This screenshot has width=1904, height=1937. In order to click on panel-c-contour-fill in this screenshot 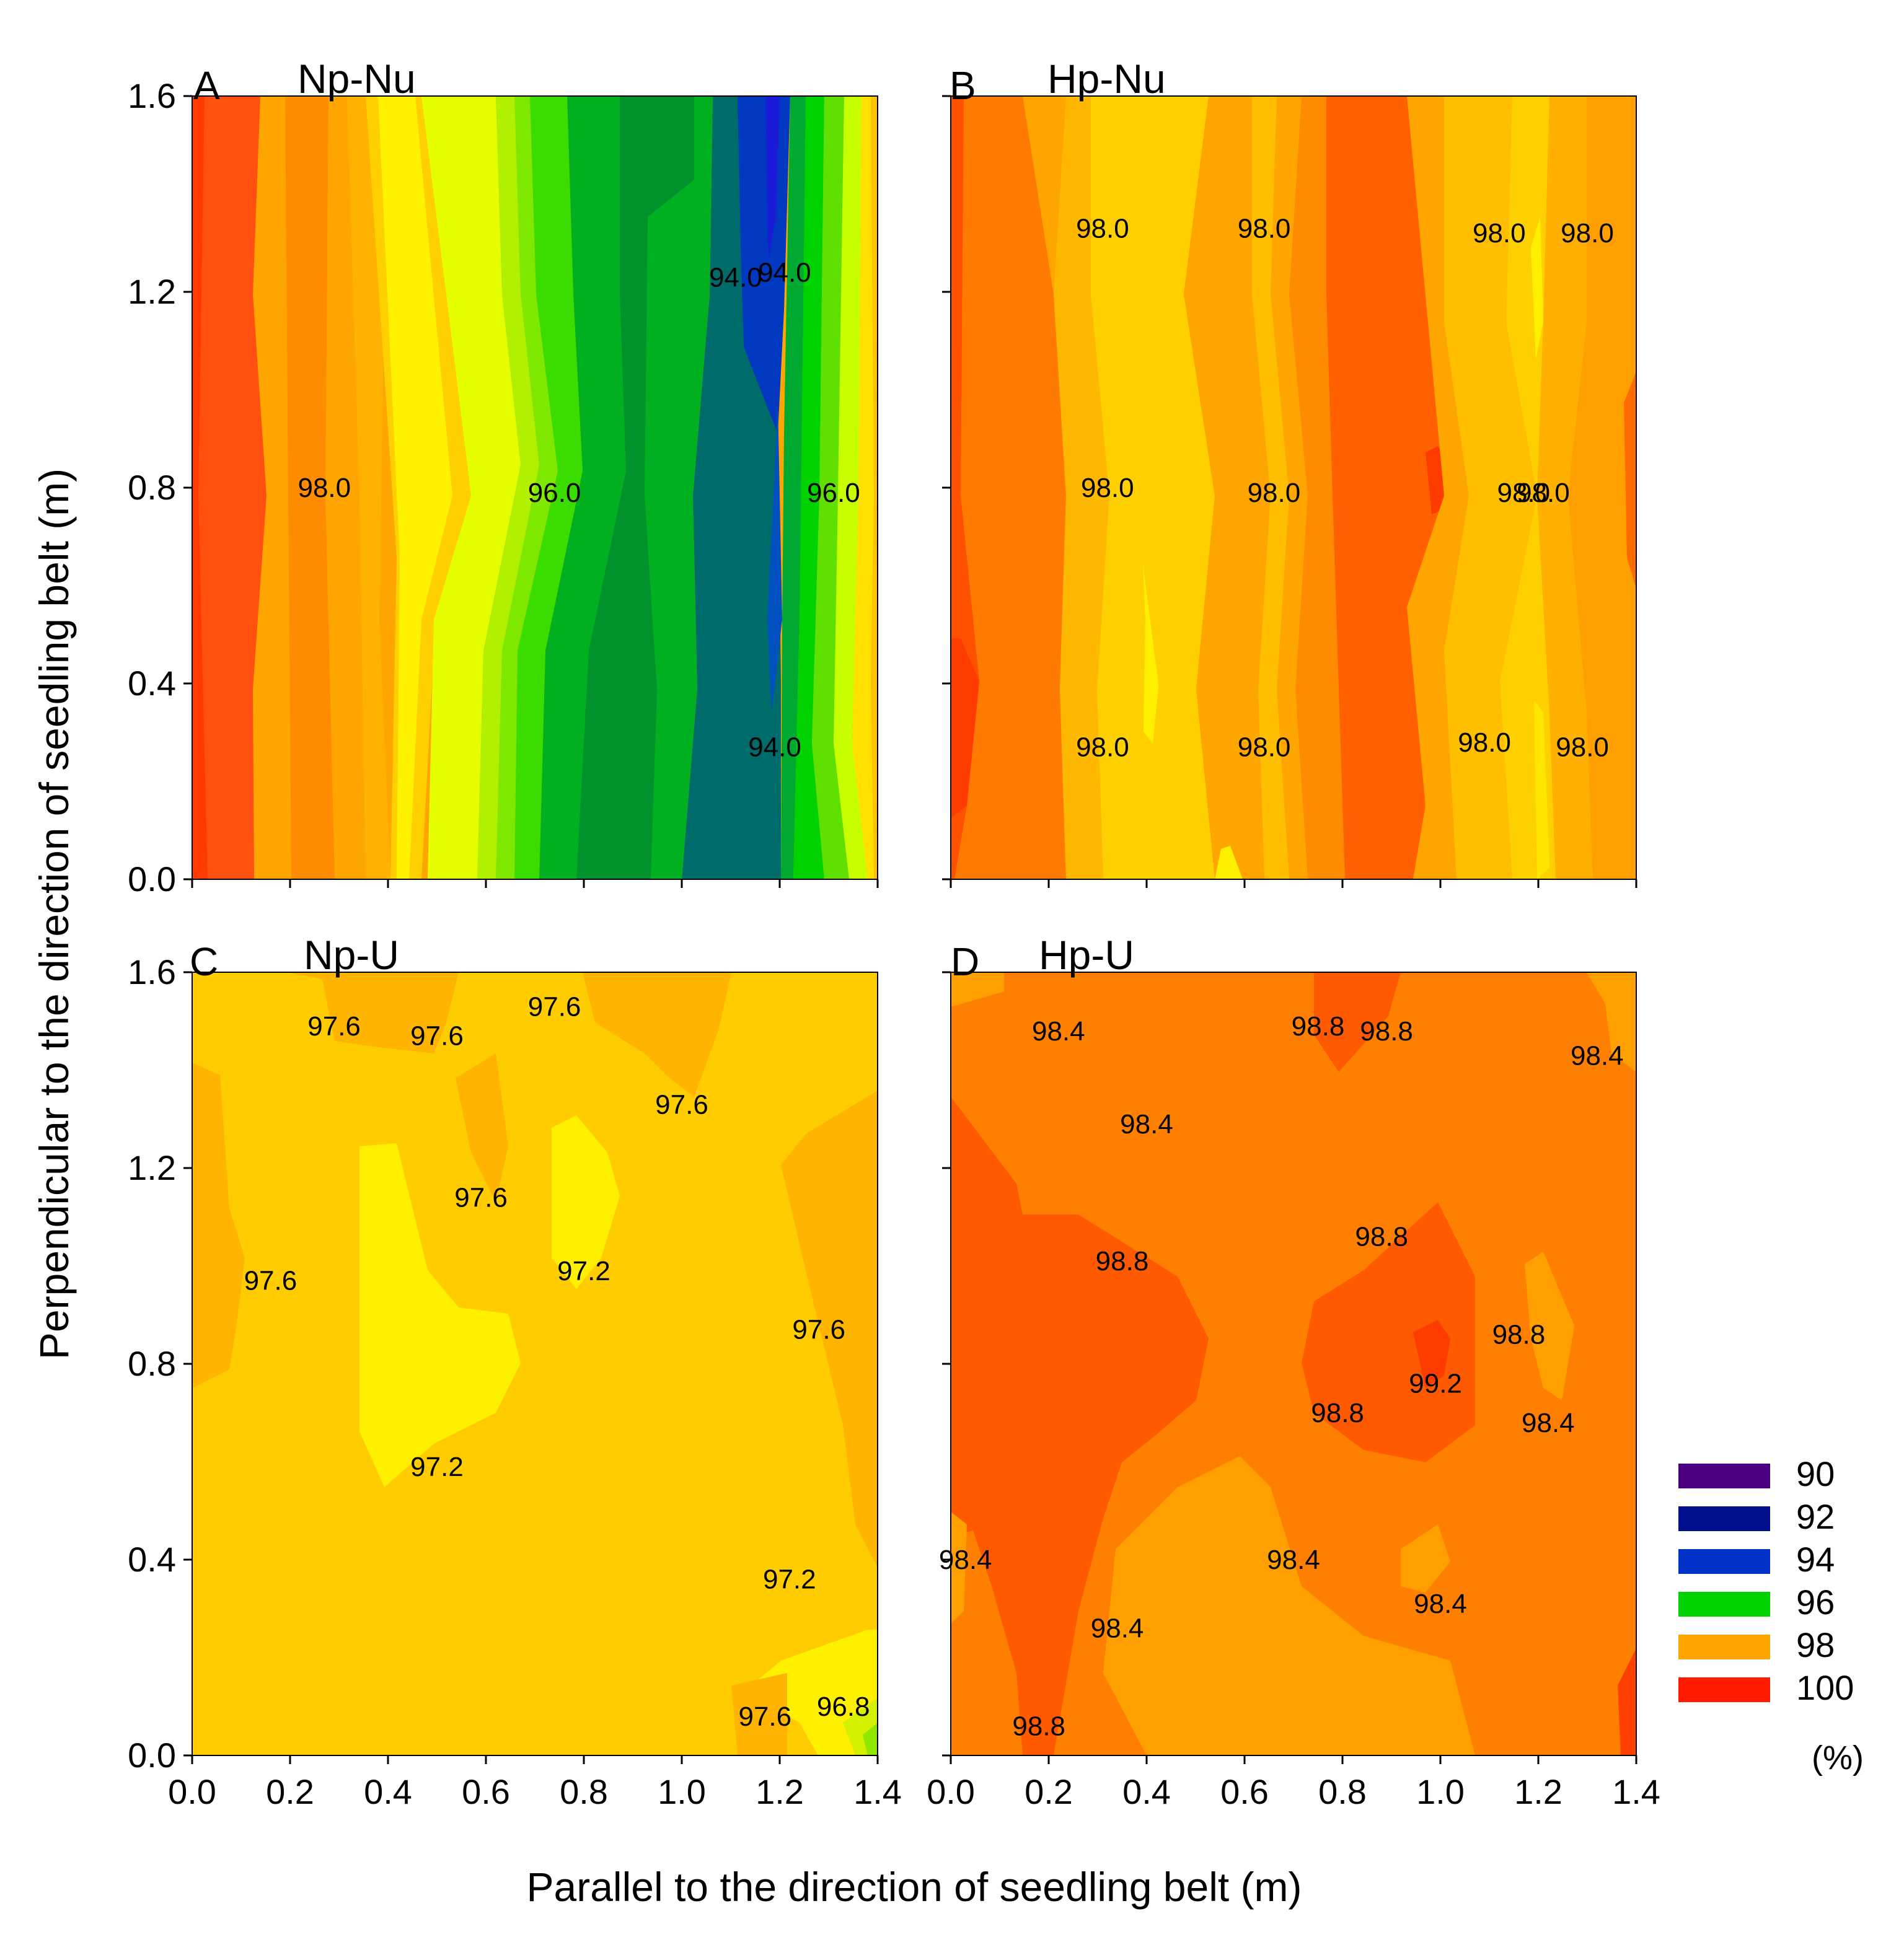, I will do `click(535, 1363)`.